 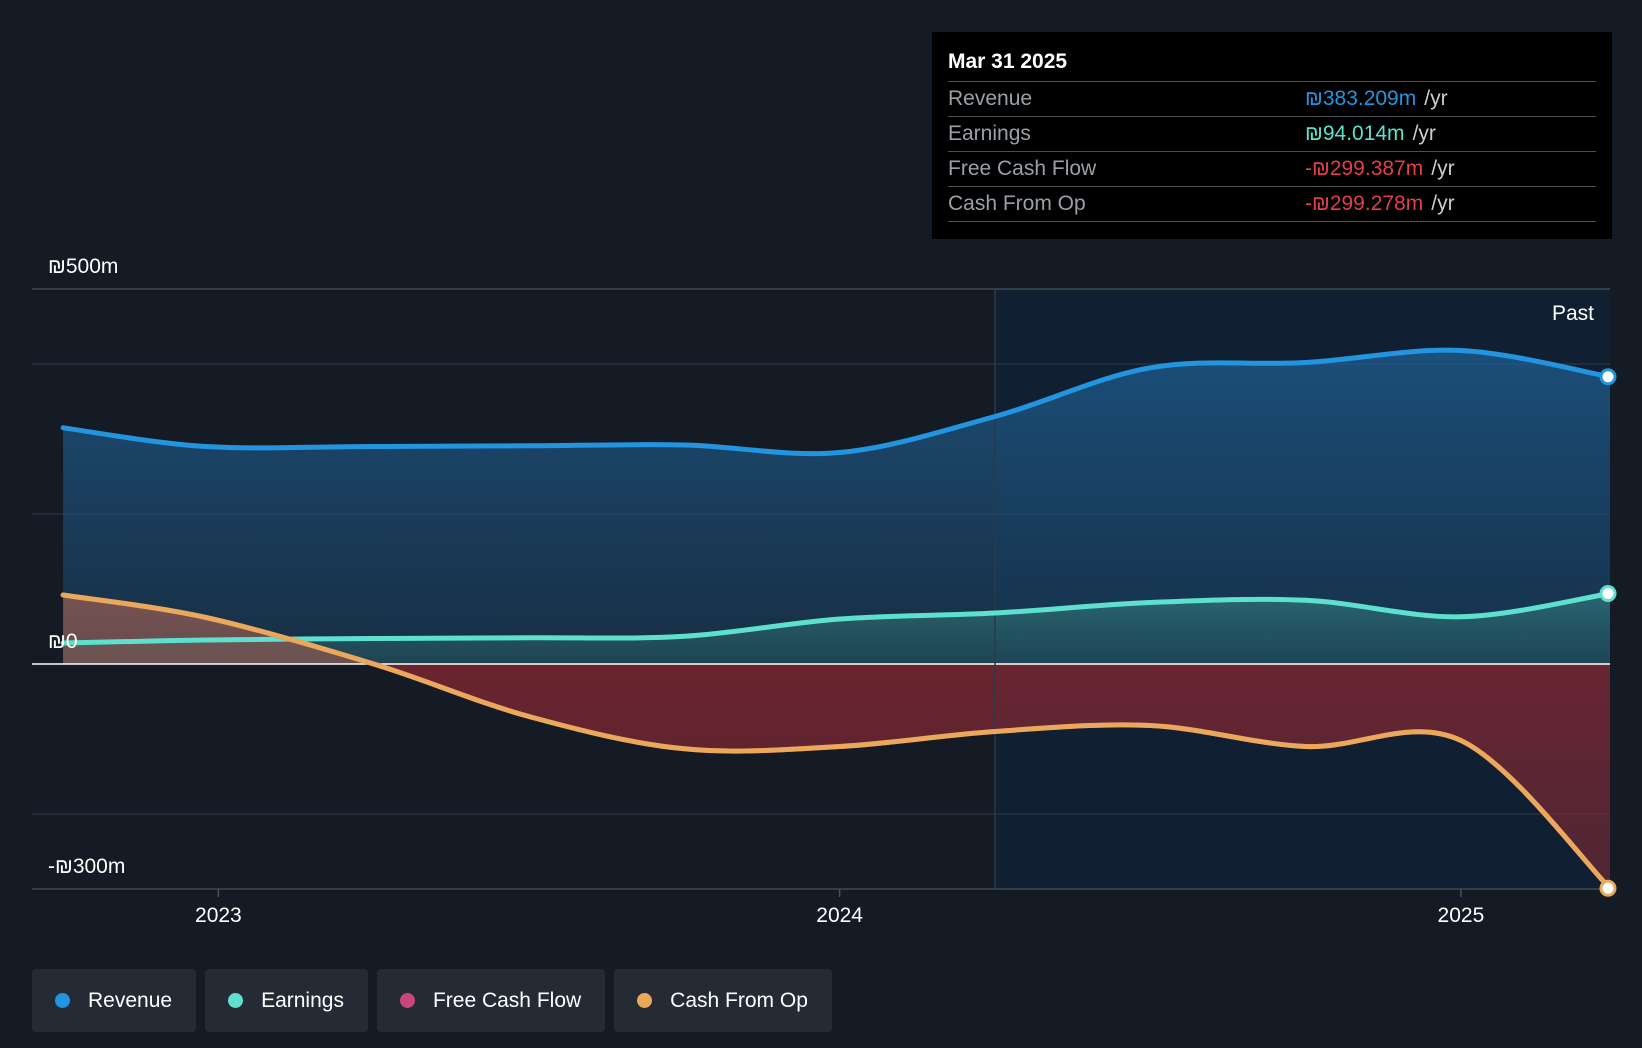 I want to click on revenue-line, so click(x=836, y=402).